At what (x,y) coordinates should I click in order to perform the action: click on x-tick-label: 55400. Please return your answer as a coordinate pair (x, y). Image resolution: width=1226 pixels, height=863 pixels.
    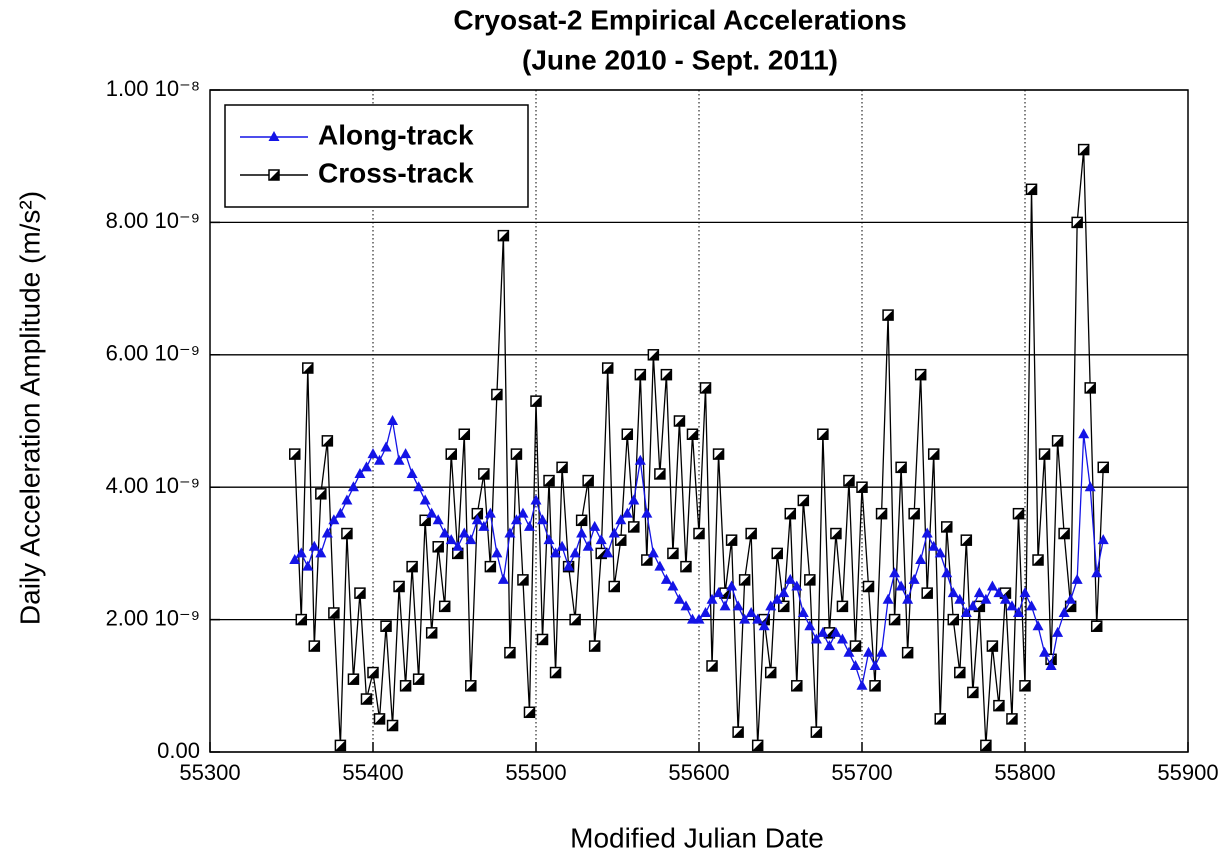
    Looking at the image, I should click on (372, 772).